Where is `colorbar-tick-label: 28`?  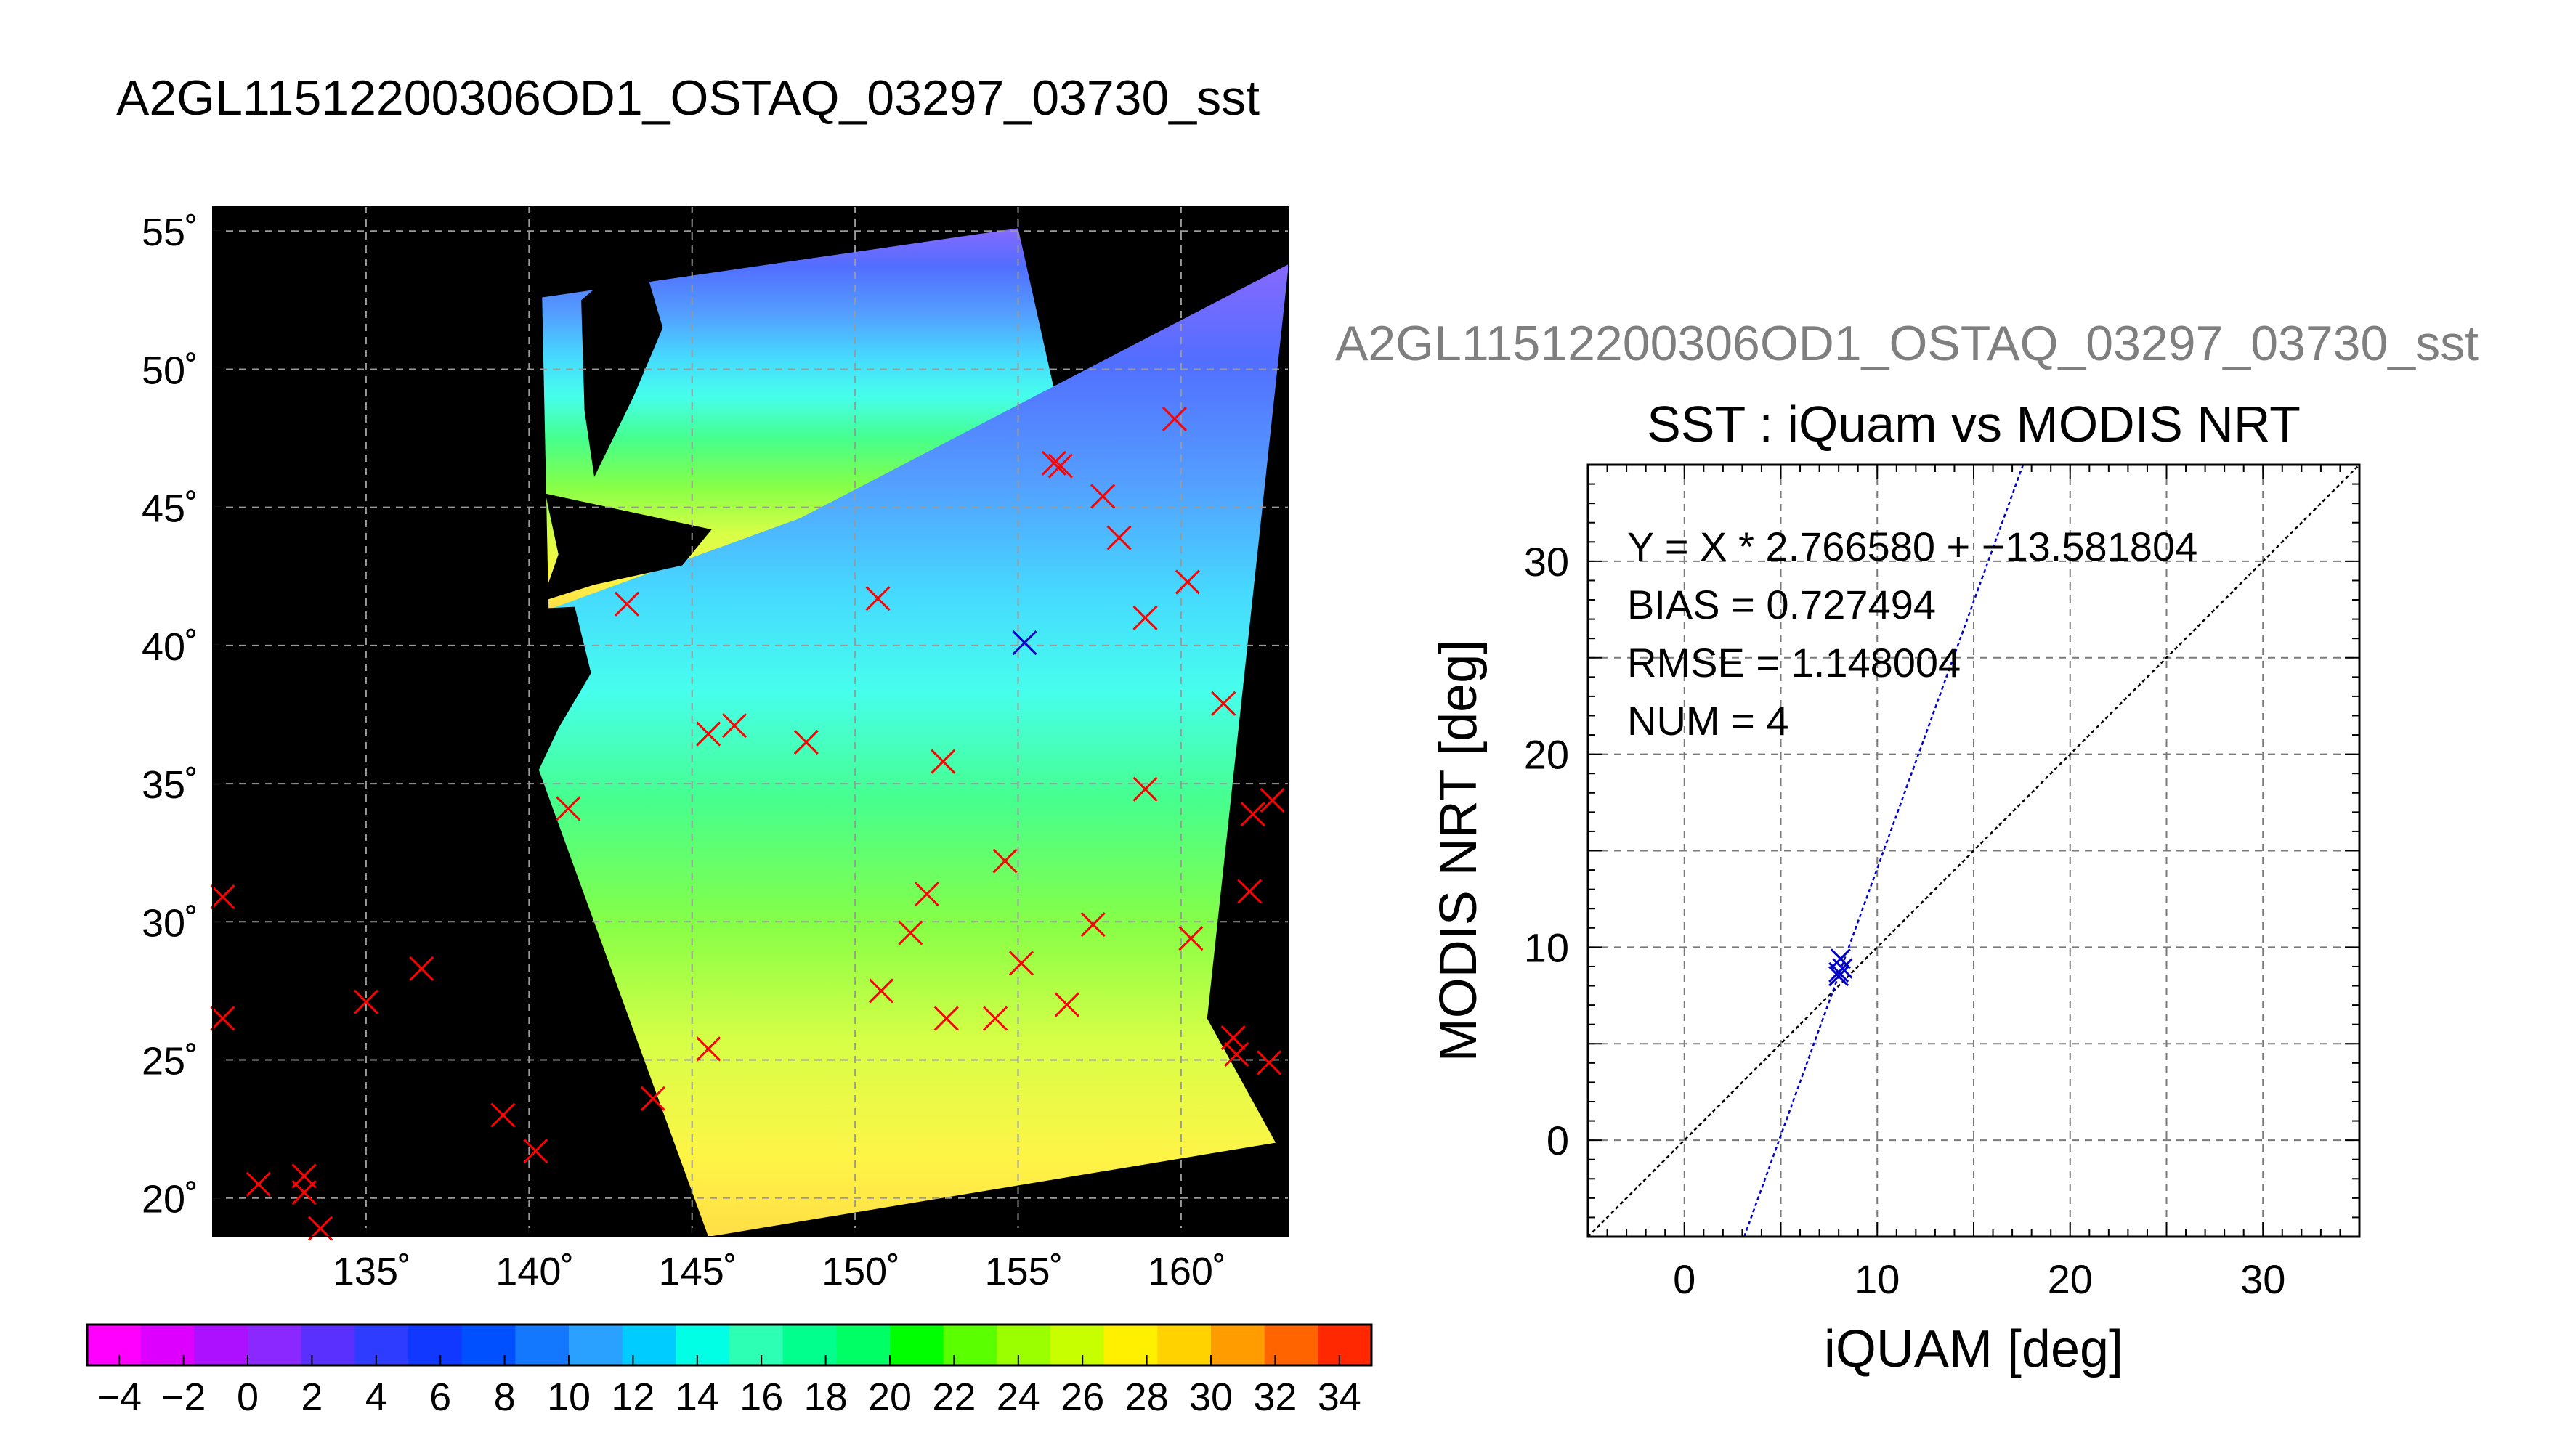 colorbar-tick-label: 28 is located at coordinates (1147, 1397).